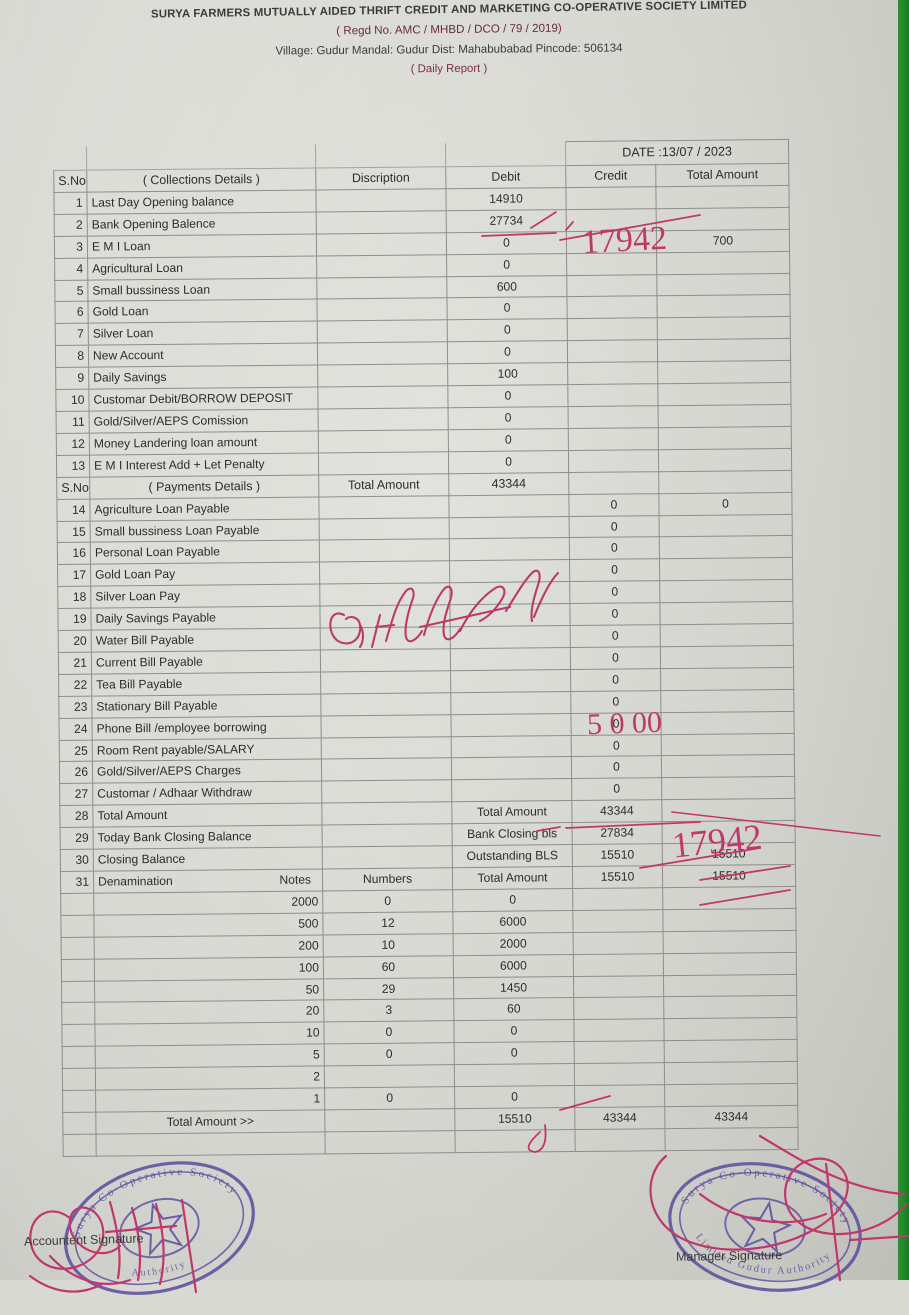 The width and height of the screenshot is (909, 1315). Describe the element at coordinates (79, 1123) in the screenshot. I see `grand-total-spacer-sno` at that location.